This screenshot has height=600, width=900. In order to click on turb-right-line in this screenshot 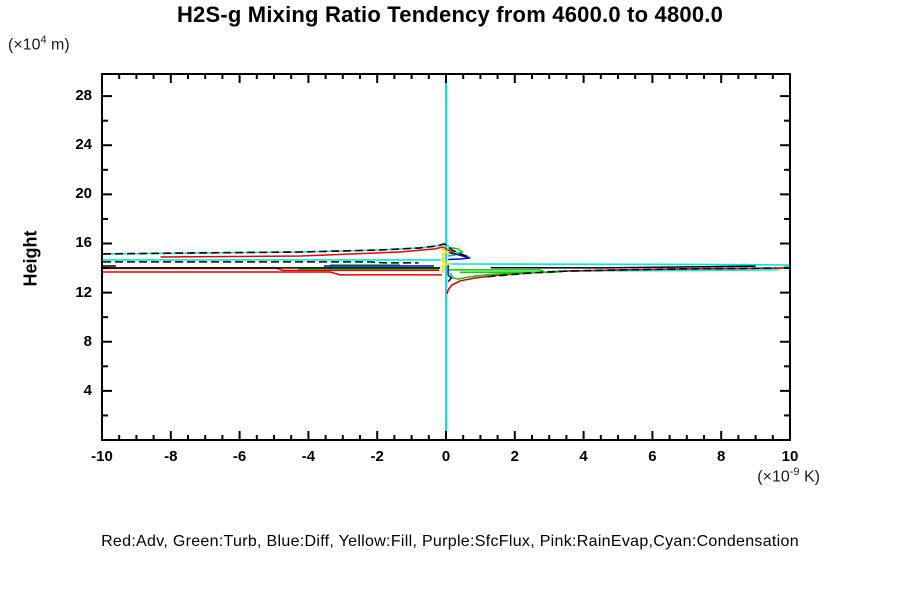, I will do `click(497, 271)`.